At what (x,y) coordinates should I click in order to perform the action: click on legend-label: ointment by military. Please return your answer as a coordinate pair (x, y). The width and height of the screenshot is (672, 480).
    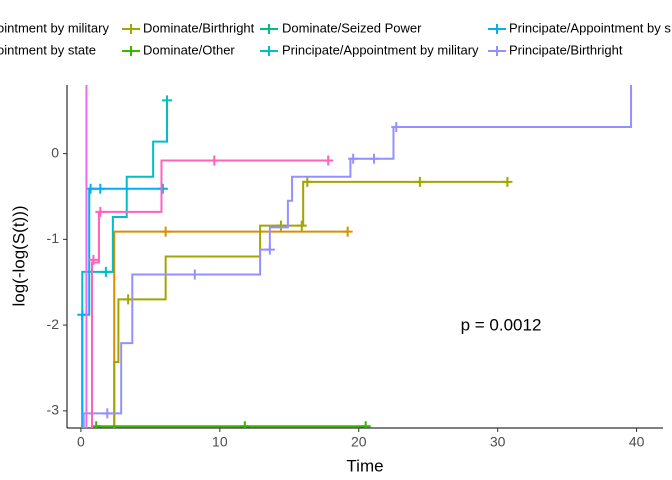
    Looking at the image, I should click on (54, 27).